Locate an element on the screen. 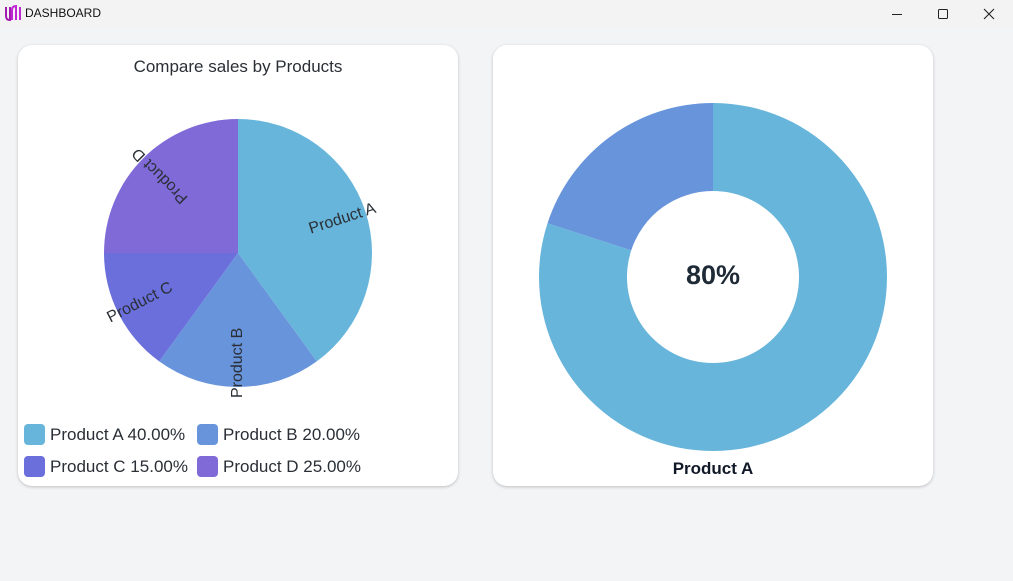 Image resolution: width=1013 pixels, height=581 pixels. pie-slice-product-a is located at coordinates (305, 240).